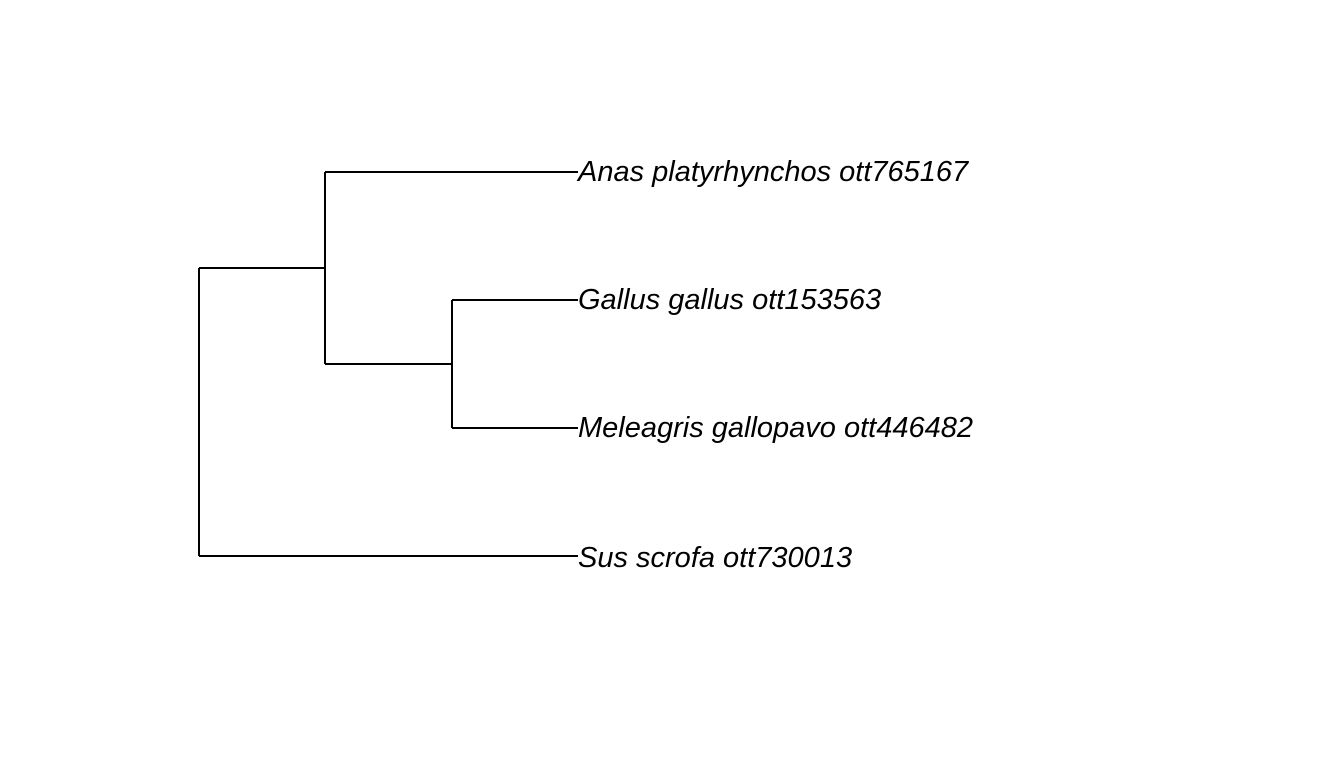 This screenshot has width=1344, height=768. I want to click on branches, so click(388, 364).